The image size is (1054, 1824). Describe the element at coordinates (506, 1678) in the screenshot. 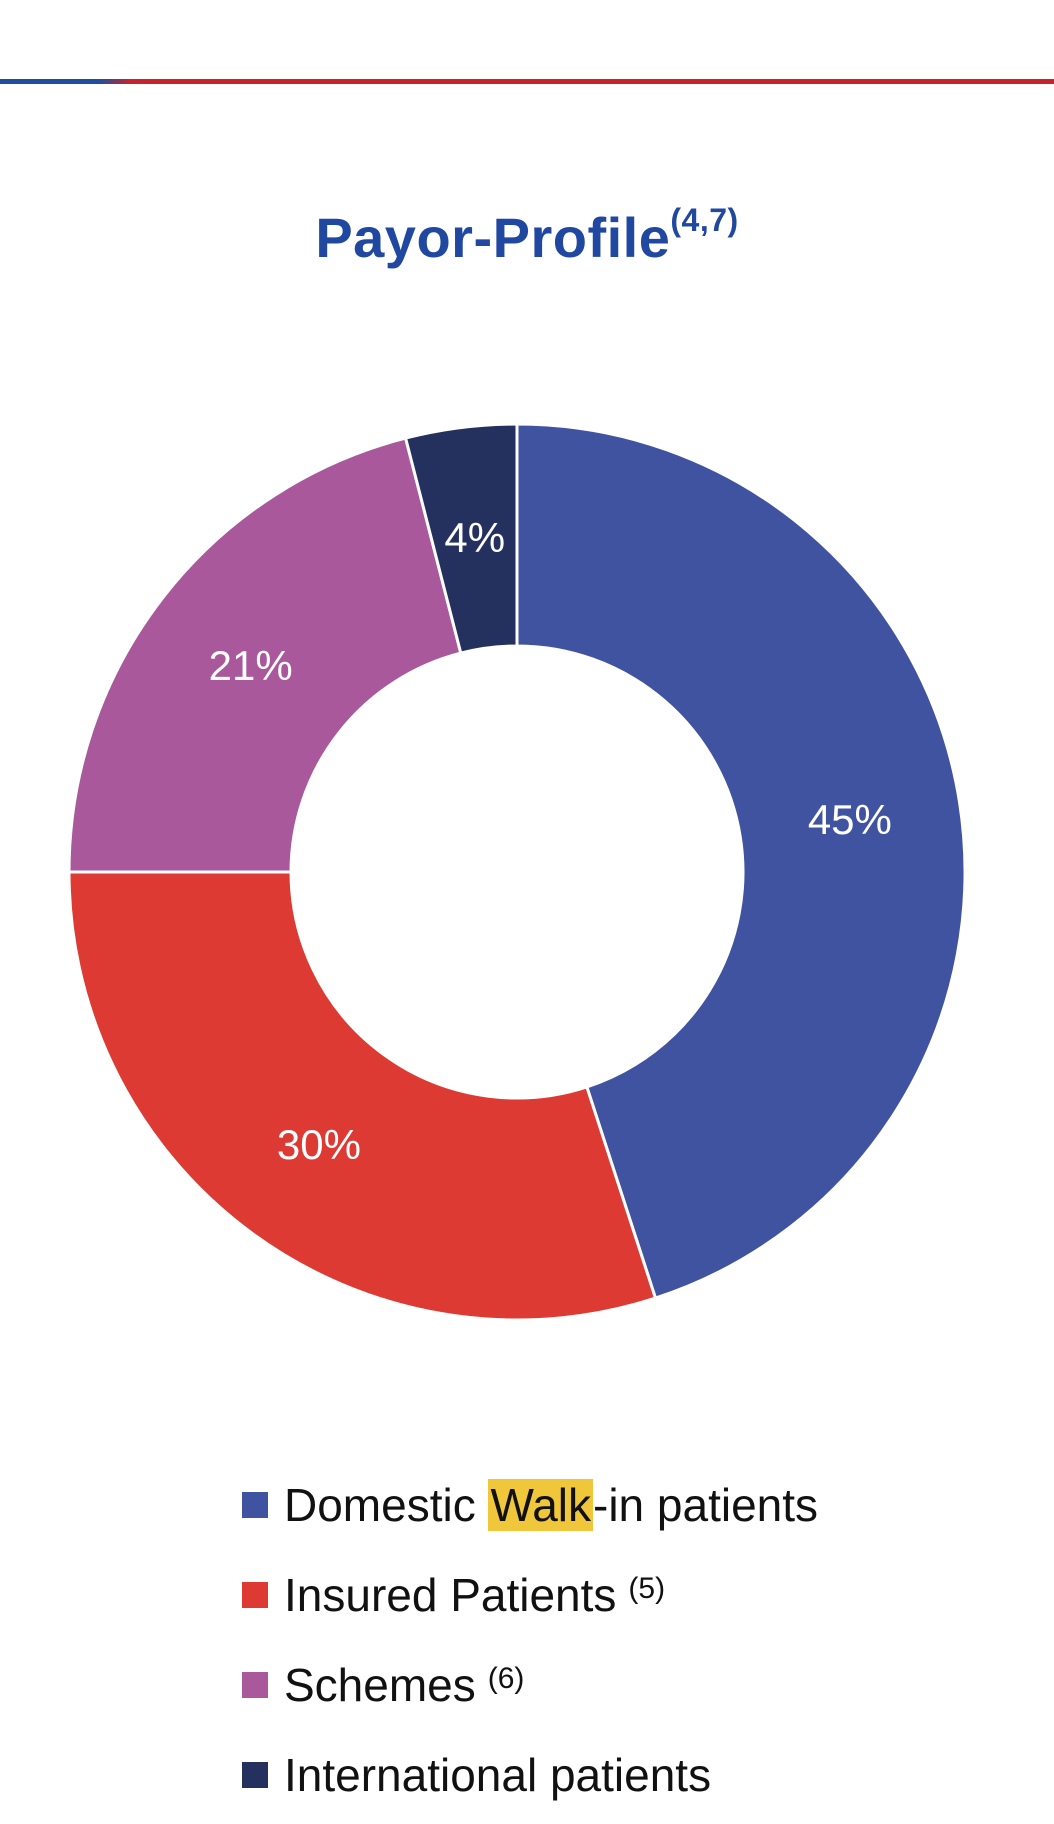

I see `legend-sup-schemes: (6)` at that location.